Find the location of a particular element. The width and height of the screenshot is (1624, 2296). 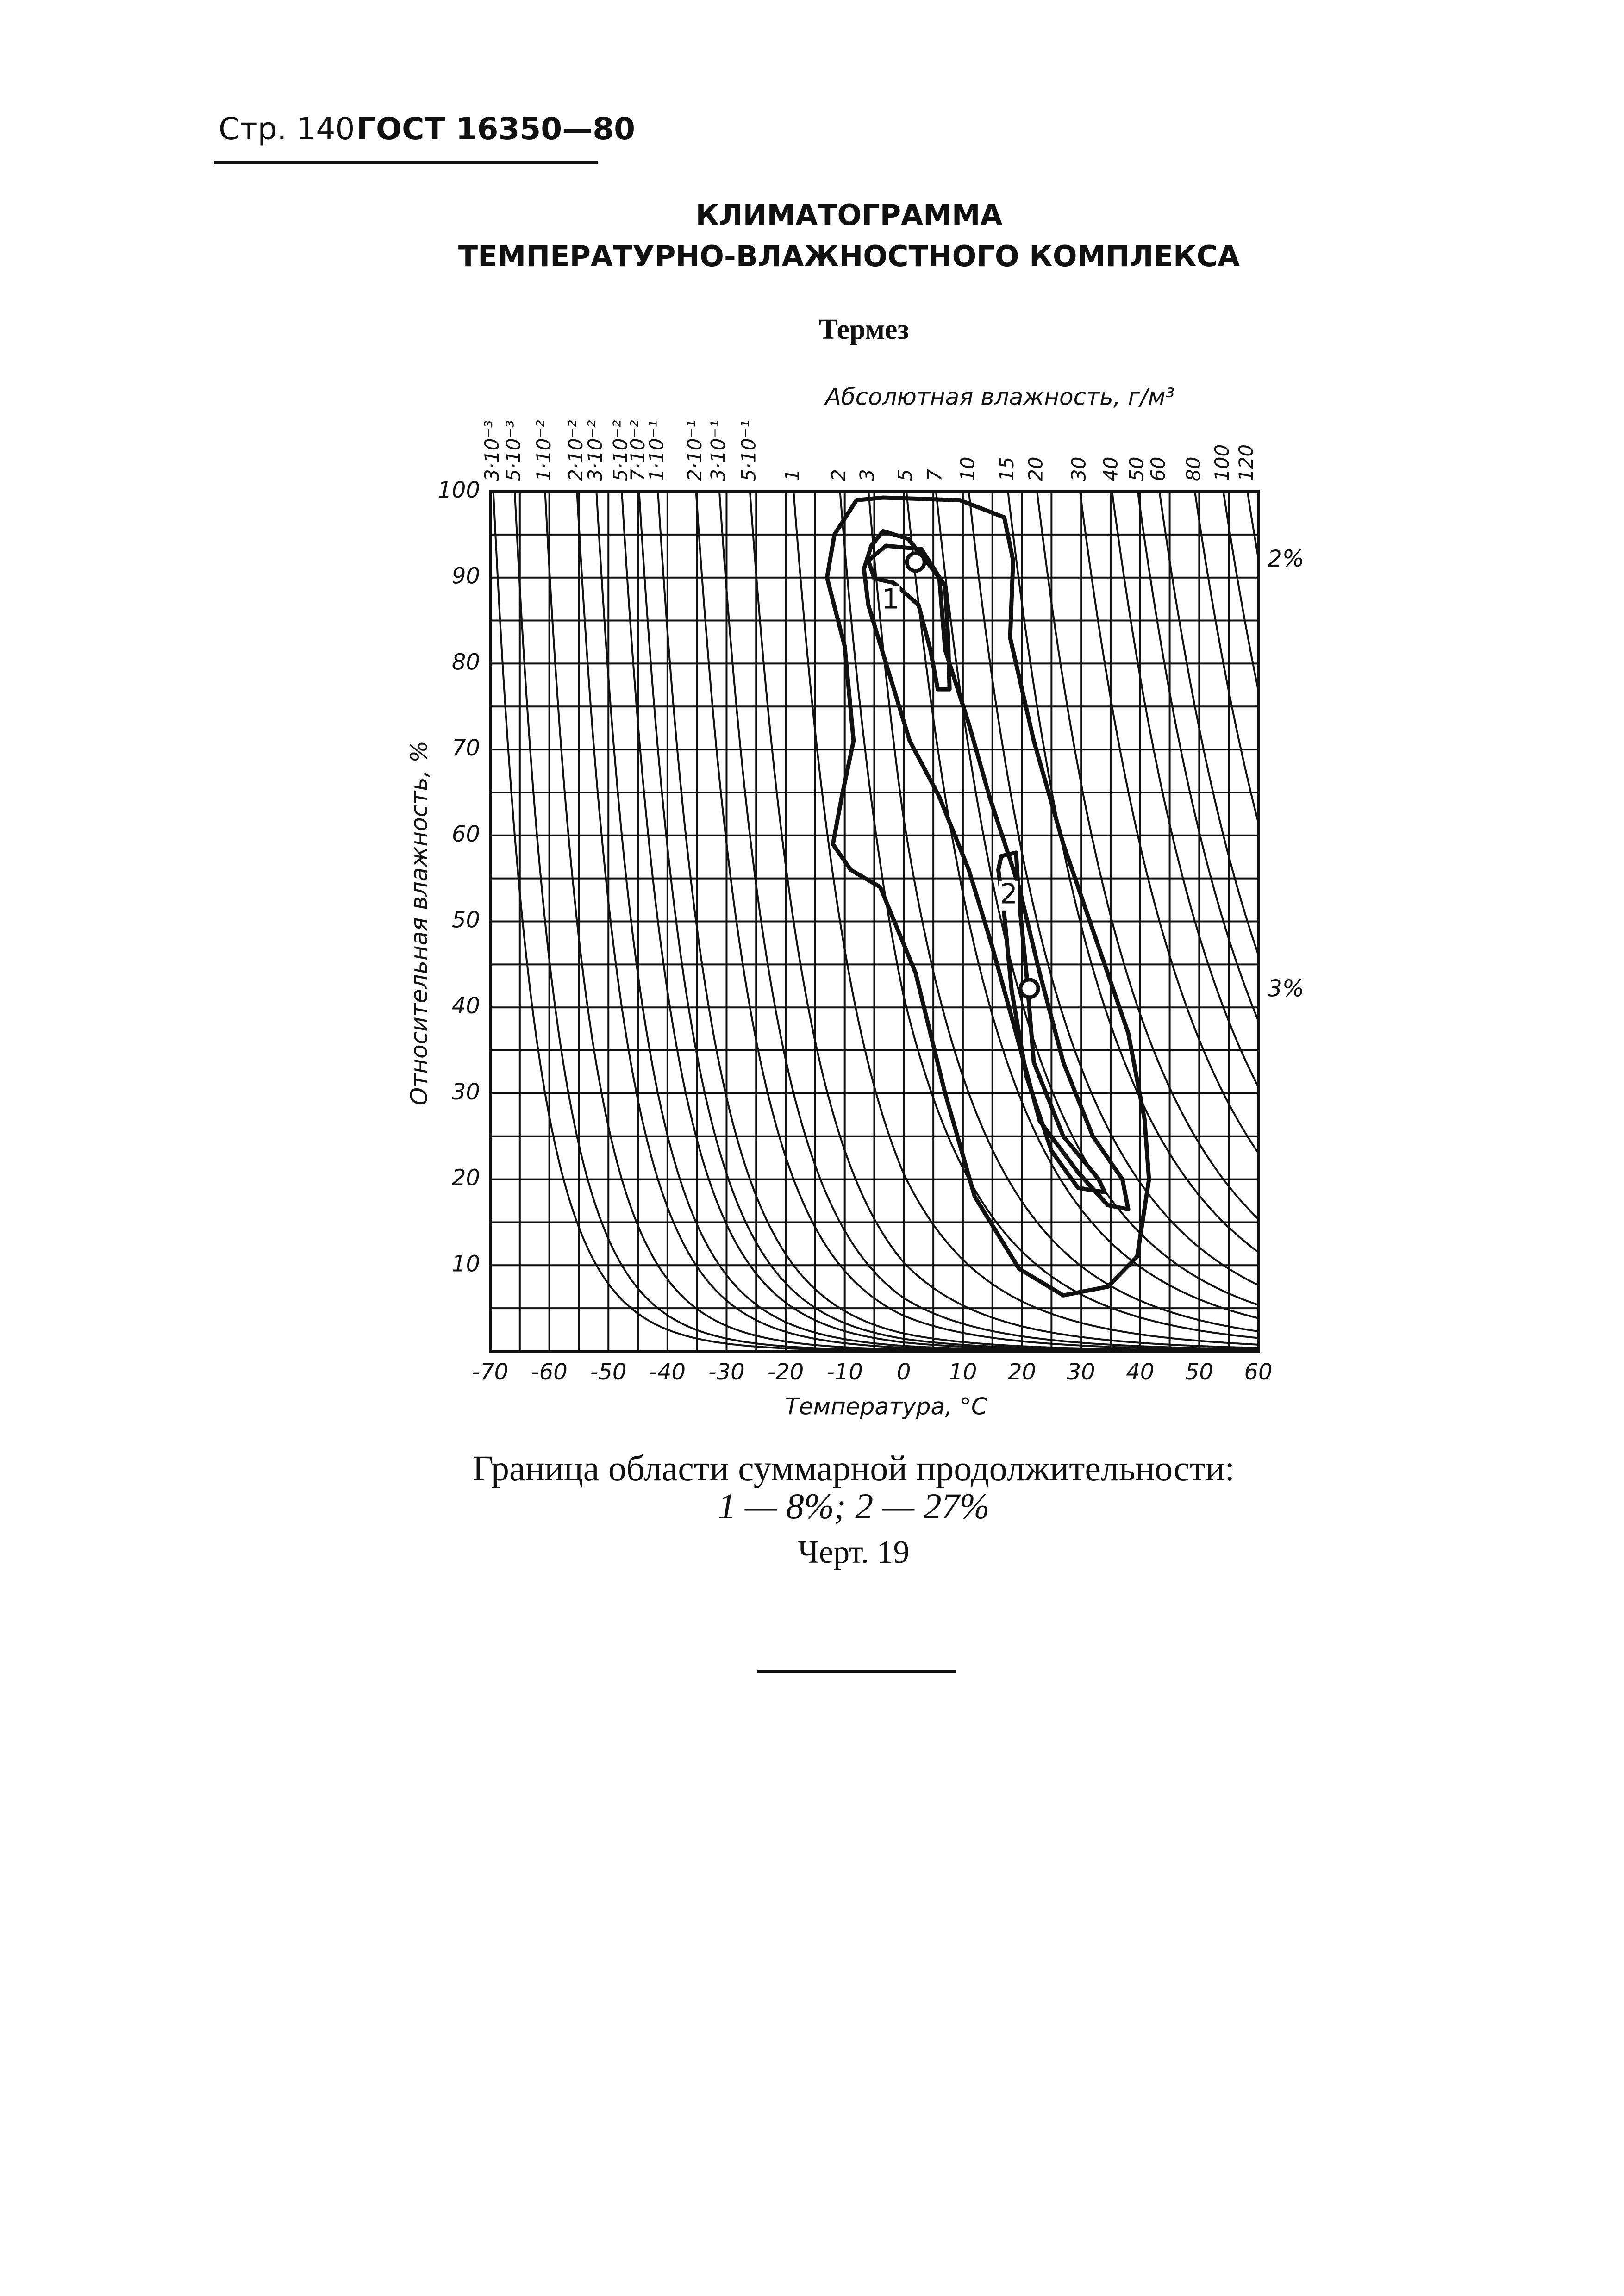

page-number: Стр. 140 is located at coordinates (287, 129).